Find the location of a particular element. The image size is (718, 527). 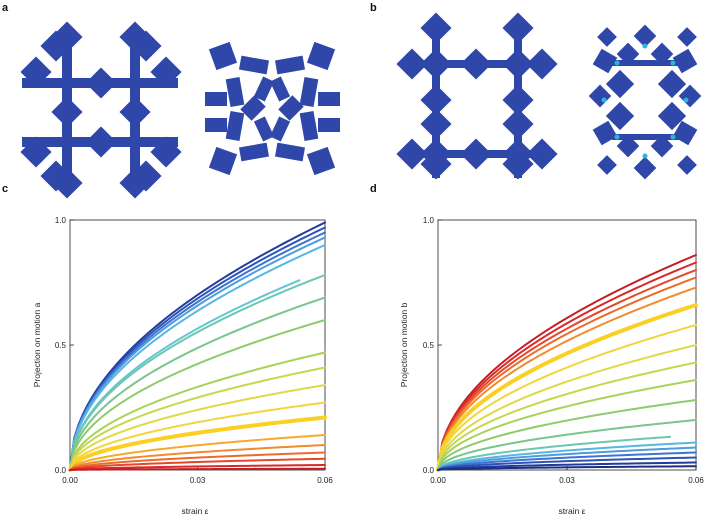

panel-label-c: c is located at coordinates (5, 189).